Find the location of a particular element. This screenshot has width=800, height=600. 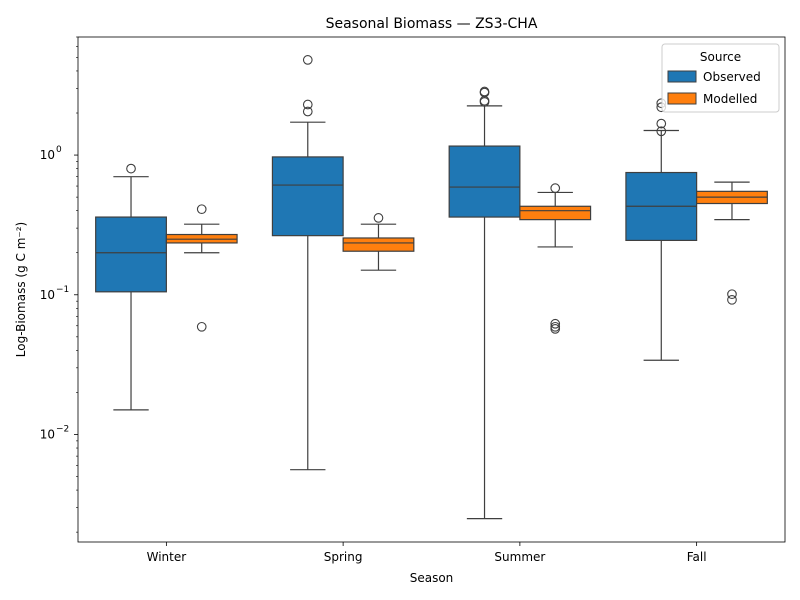

legend: Source Observed Modelled is located at coordinates (720, 78).